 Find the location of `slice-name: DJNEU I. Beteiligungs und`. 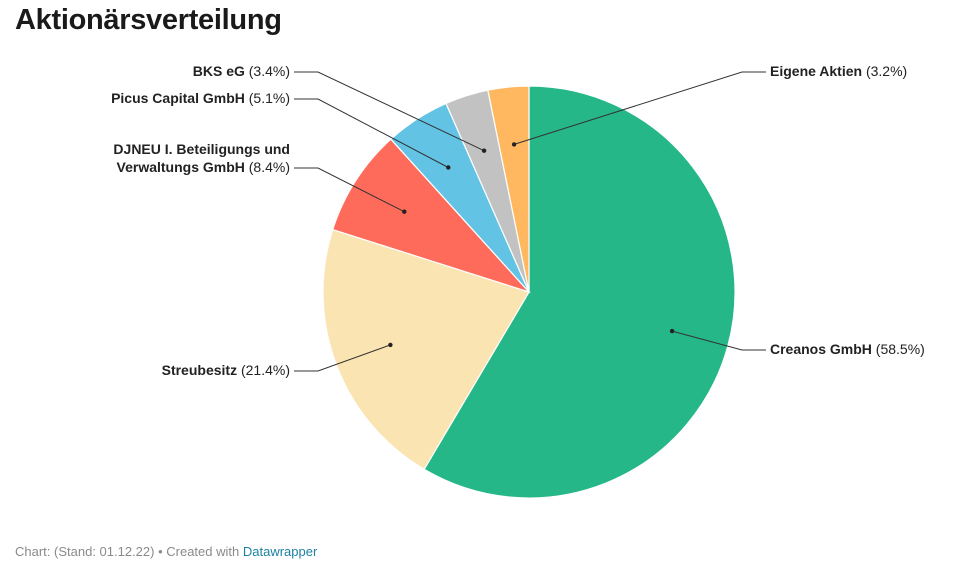

slice-name: DJNEU I. Beteiligungs und is located at coordinates (201, 149).